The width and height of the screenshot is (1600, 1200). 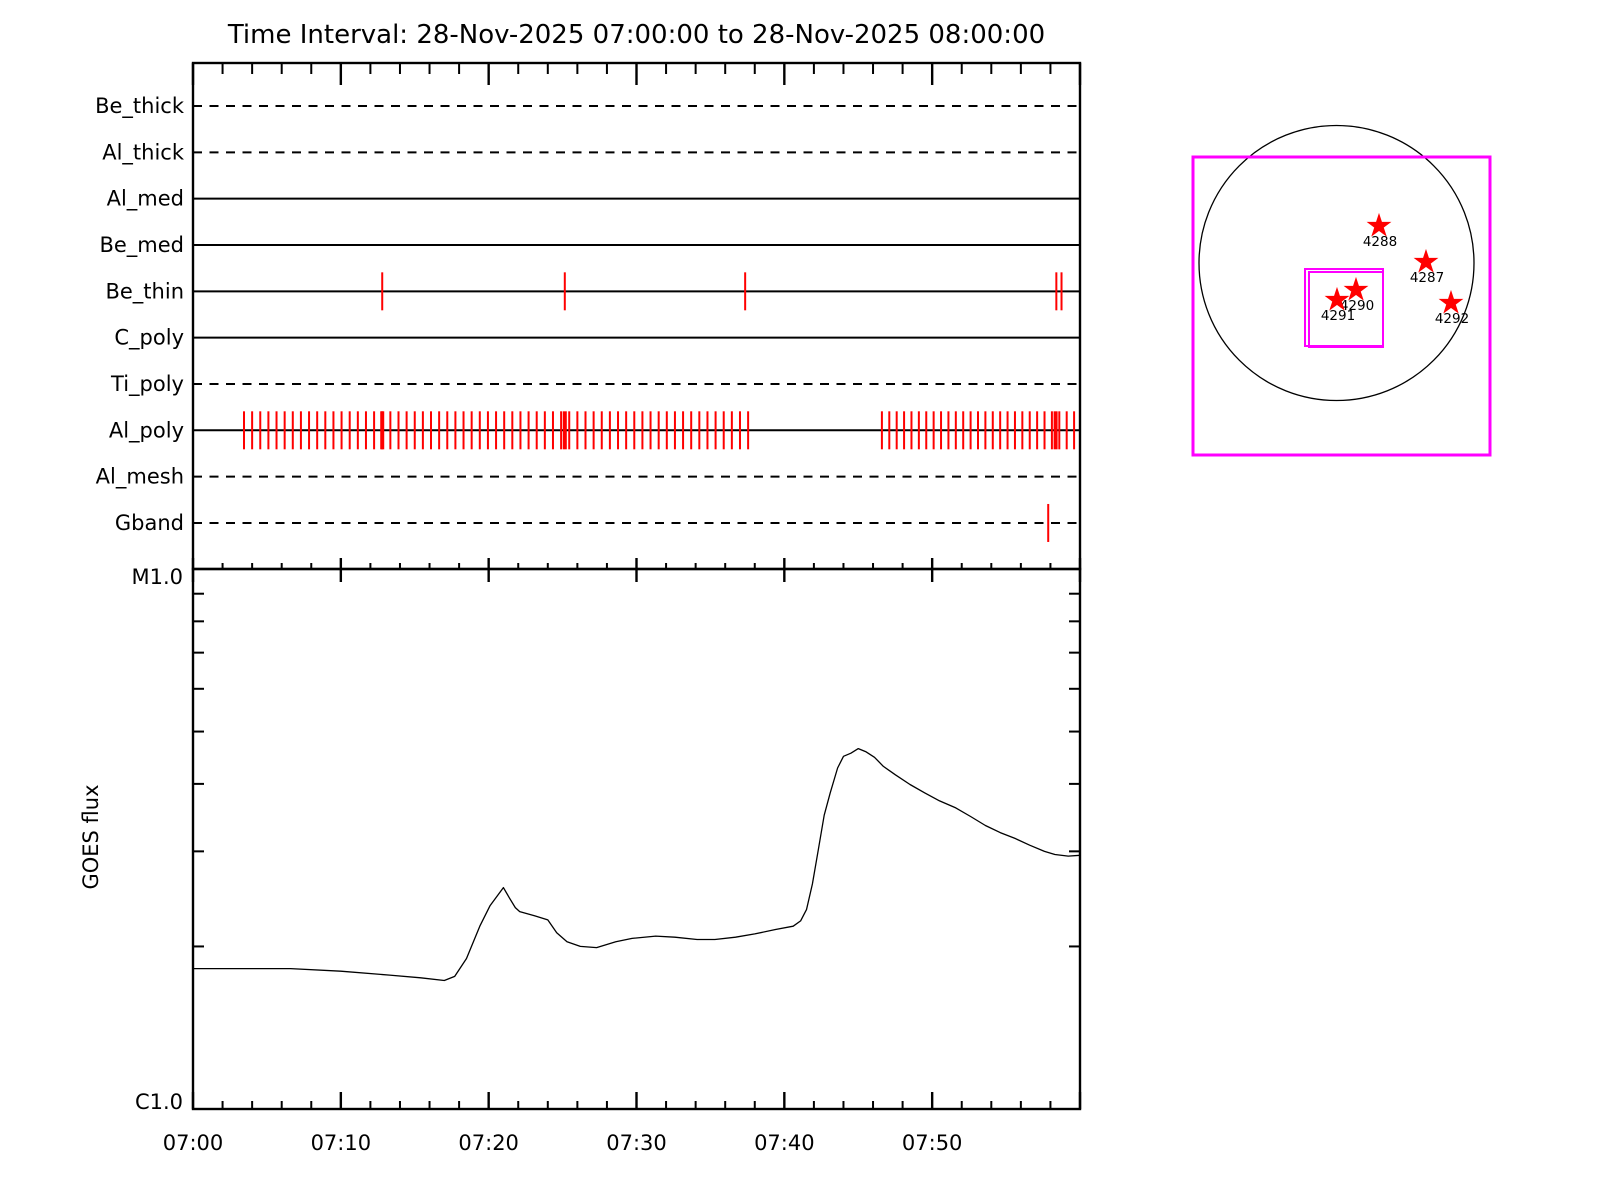 I want to click on fov-outer-box, so click(x=1341, y=306).